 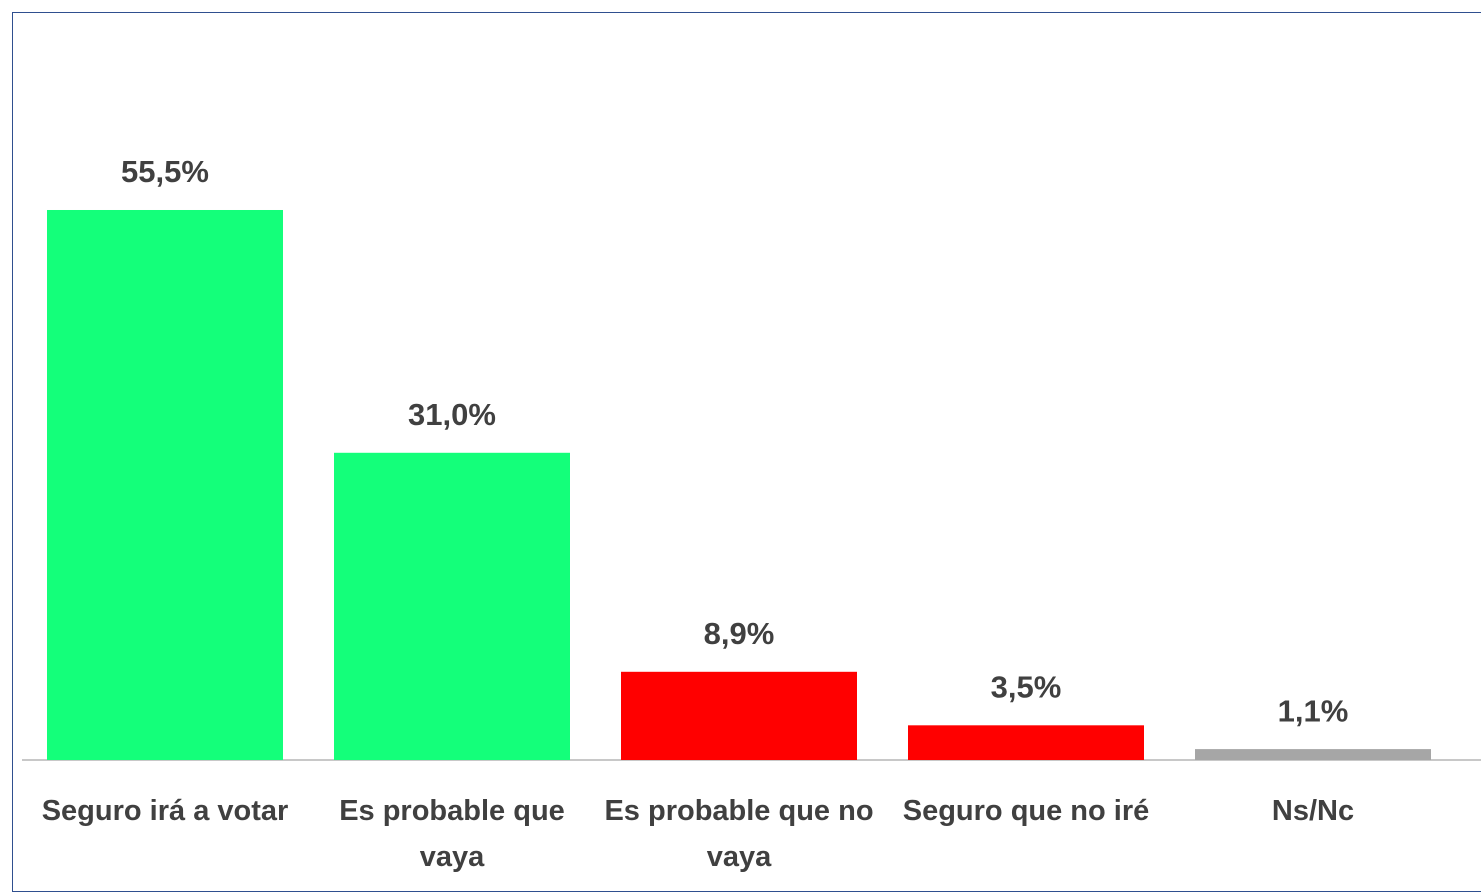 I want to click on data-label: 55,5%, so click(x=165, y=171).